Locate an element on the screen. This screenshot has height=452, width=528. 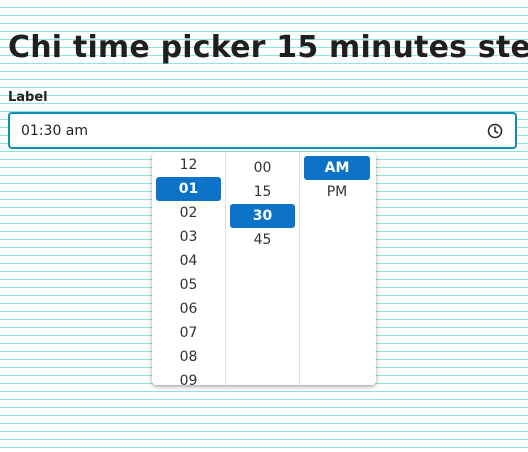
hour-option: 01 is located at coordinates (188, 189).